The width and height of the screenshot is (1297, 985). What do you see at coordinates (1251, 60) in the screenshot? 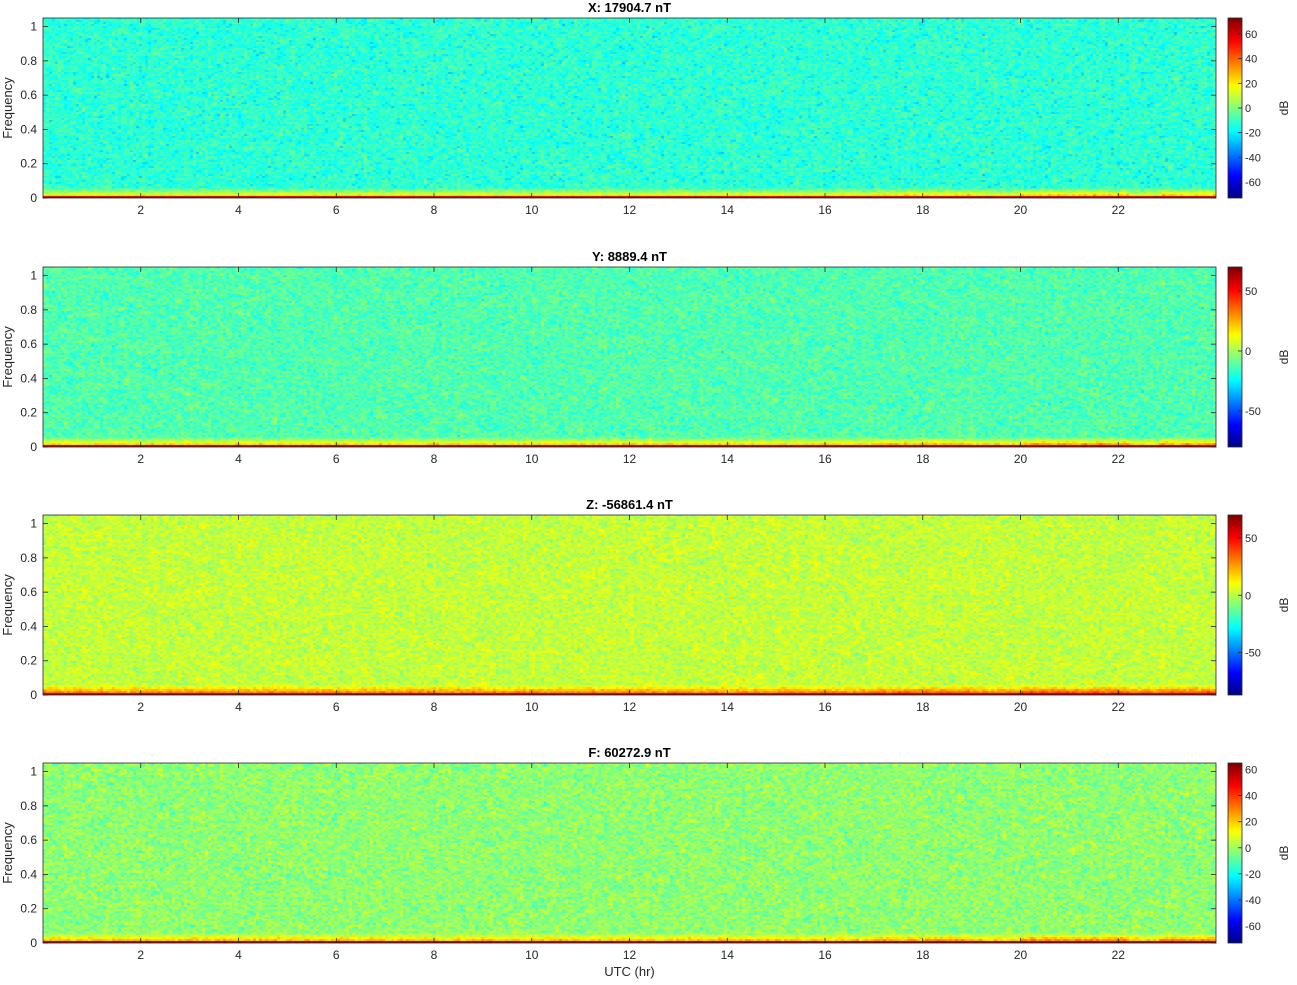
I see `colorbar-tick-label: 40` at bounding box center [1251, 60].